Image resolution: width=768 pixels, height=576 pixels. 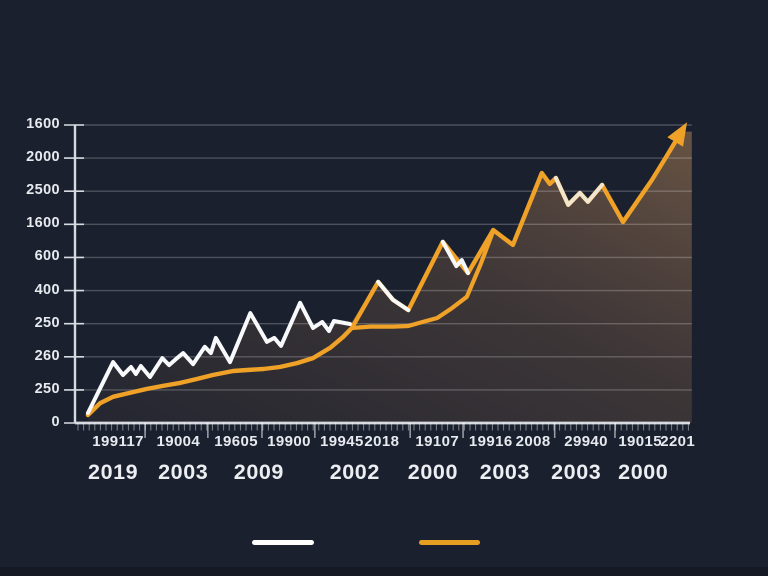 What do you see at coordinates (586, 441) in the screenshot?
I see `x-tick-label: 29940` at bounding box center [586, 441].